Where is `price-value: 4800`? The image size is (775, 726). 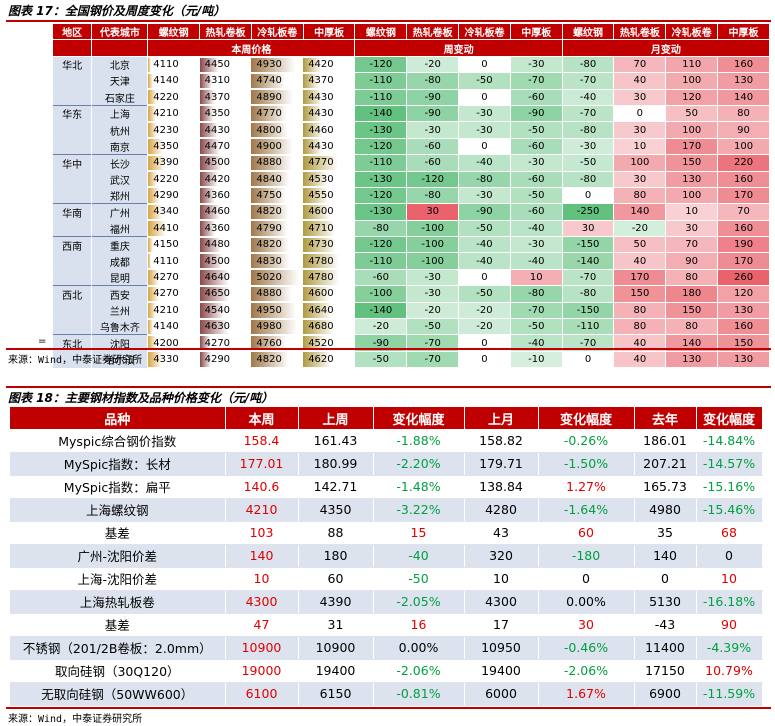 price-value: 4800 is located at coordinates (269, 130).